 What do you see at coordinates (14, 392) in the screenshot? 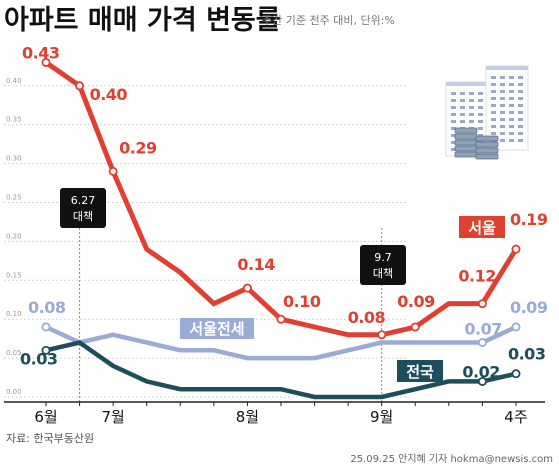
I see `y-tick-label: 0.00` at bounding box center [14, 392].